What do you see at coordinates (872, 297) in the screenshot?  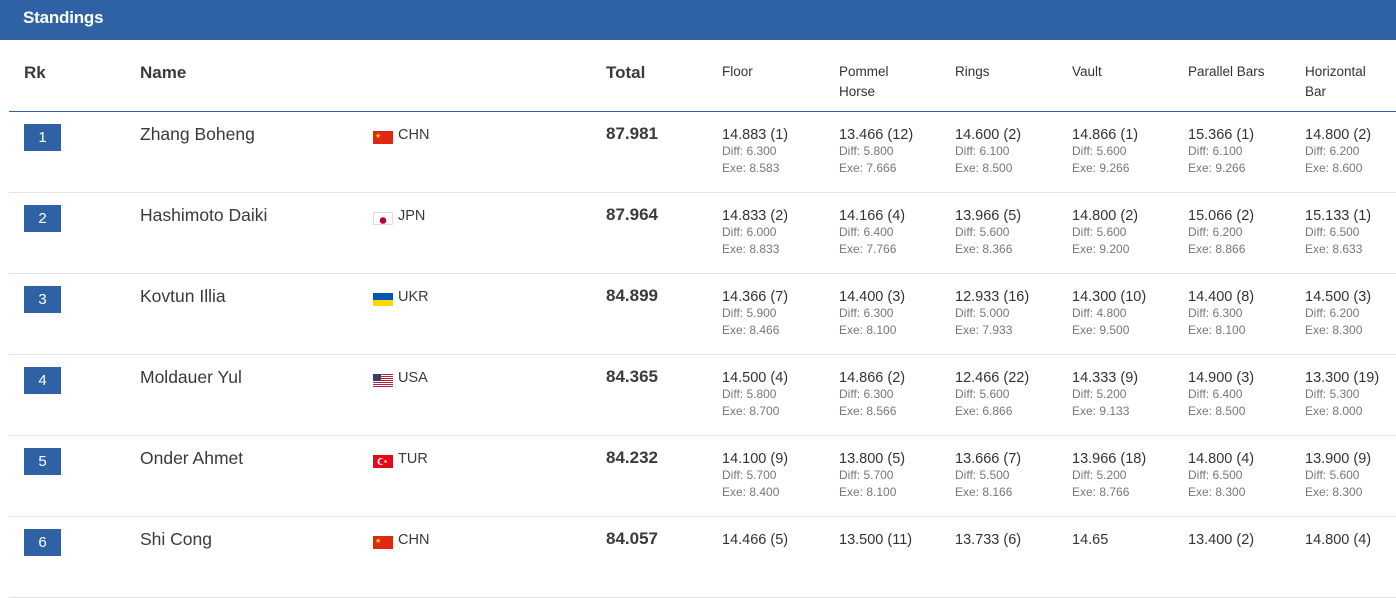 I see `event-score: 14.400 (3)` at bounding box center [872, 297].